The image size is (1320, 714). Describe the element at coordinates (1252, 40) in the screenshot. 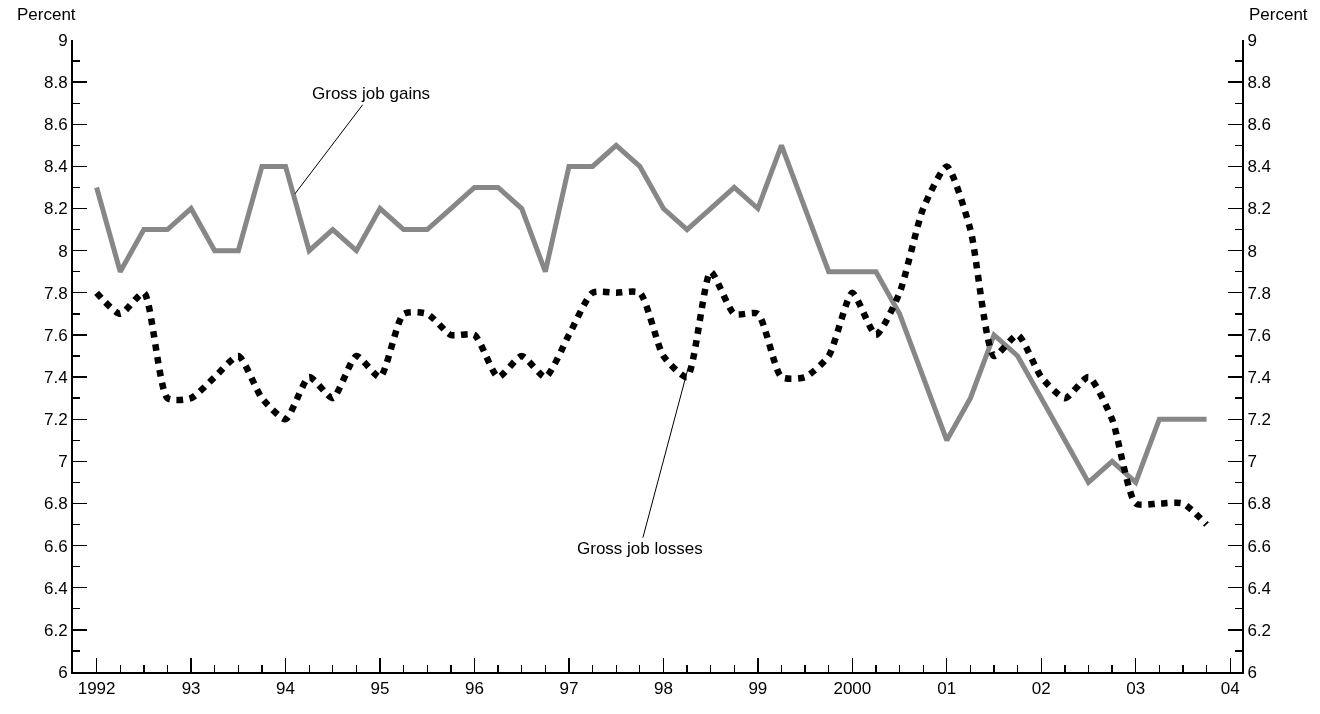

I see `y2-tick-label: 9` at that location.